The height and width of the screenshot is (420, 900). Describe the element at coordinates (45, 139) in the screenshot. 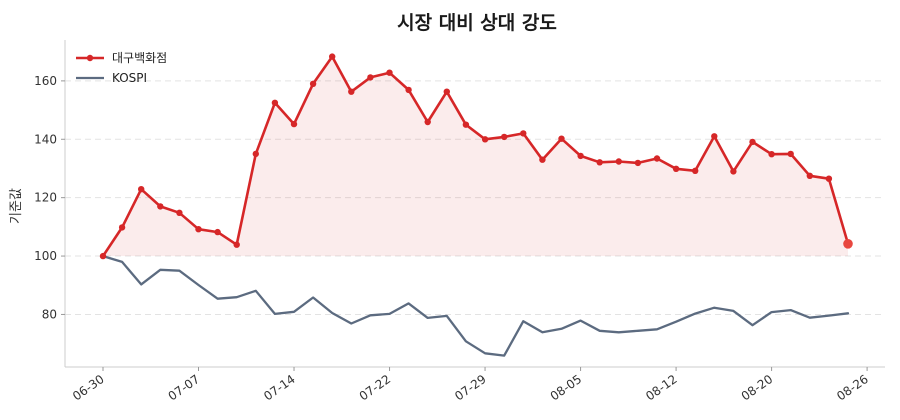

I see `y-tick-label: 140` at that location.